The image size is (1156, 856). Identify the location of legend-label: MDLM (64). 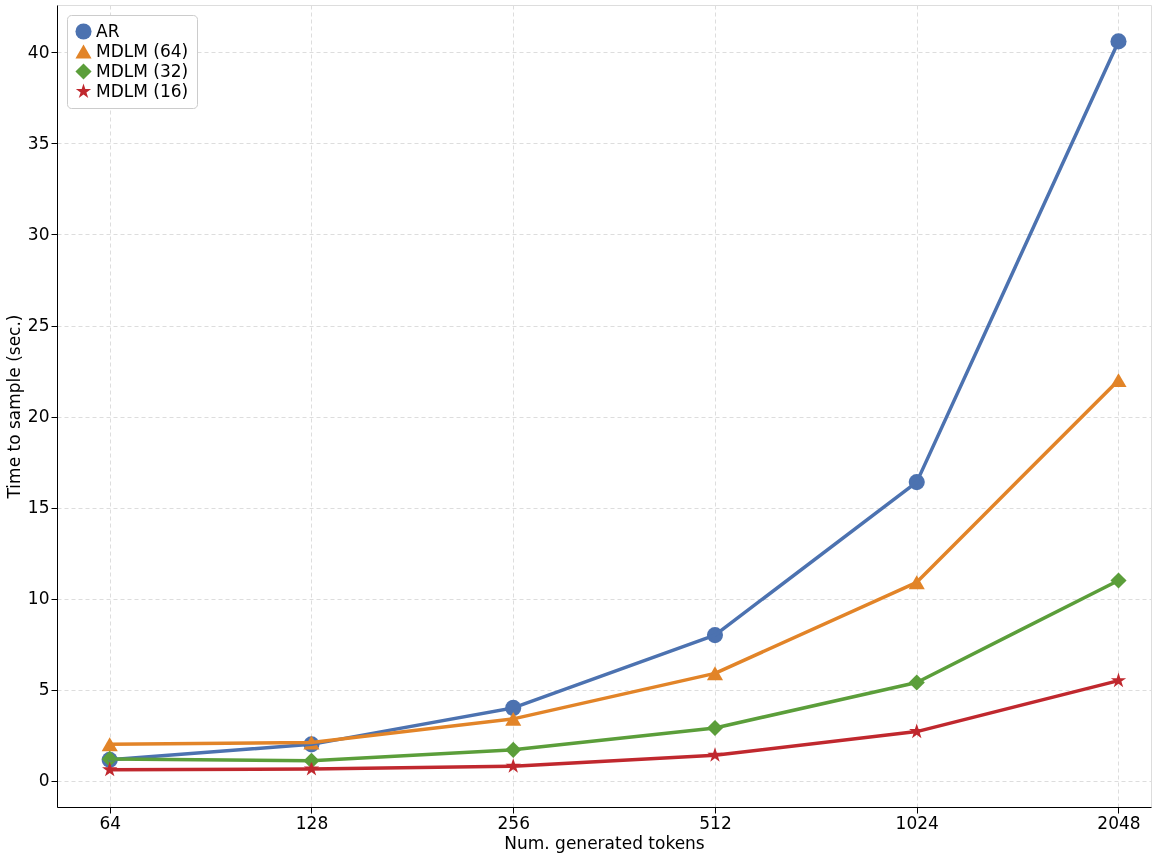
(142, 50).